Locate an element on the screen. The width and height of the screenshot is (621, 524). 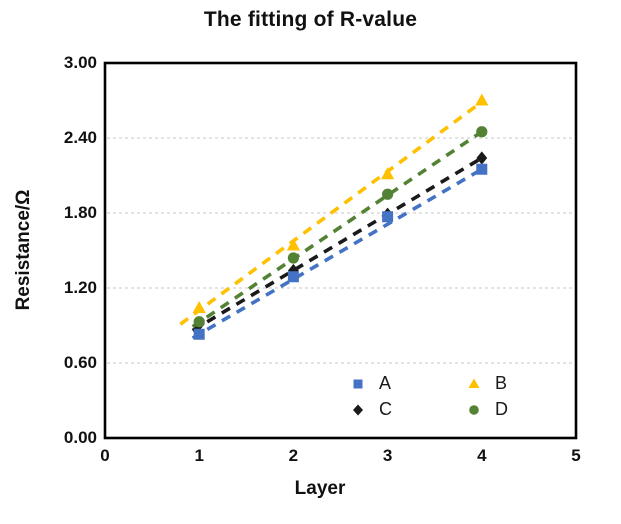
legend-label: D is located at coordinates (501, 409).